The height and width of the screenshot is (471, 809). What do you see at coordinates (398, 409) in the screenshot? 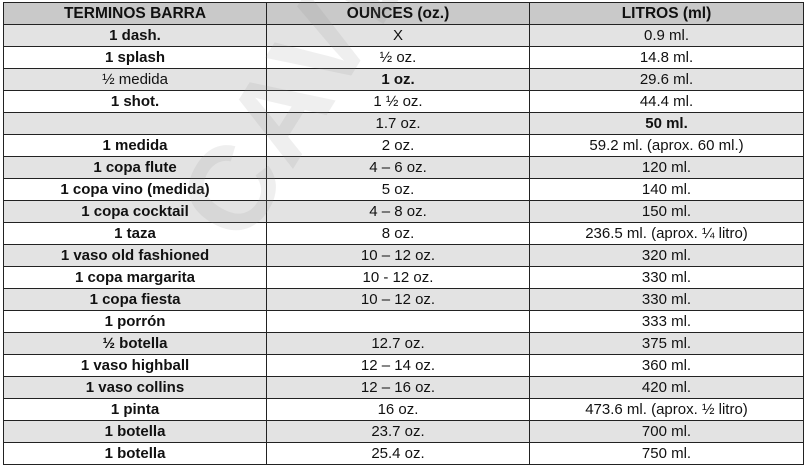
I see `ounces-cell: 16 oz.` at bounding box center [398, 409].